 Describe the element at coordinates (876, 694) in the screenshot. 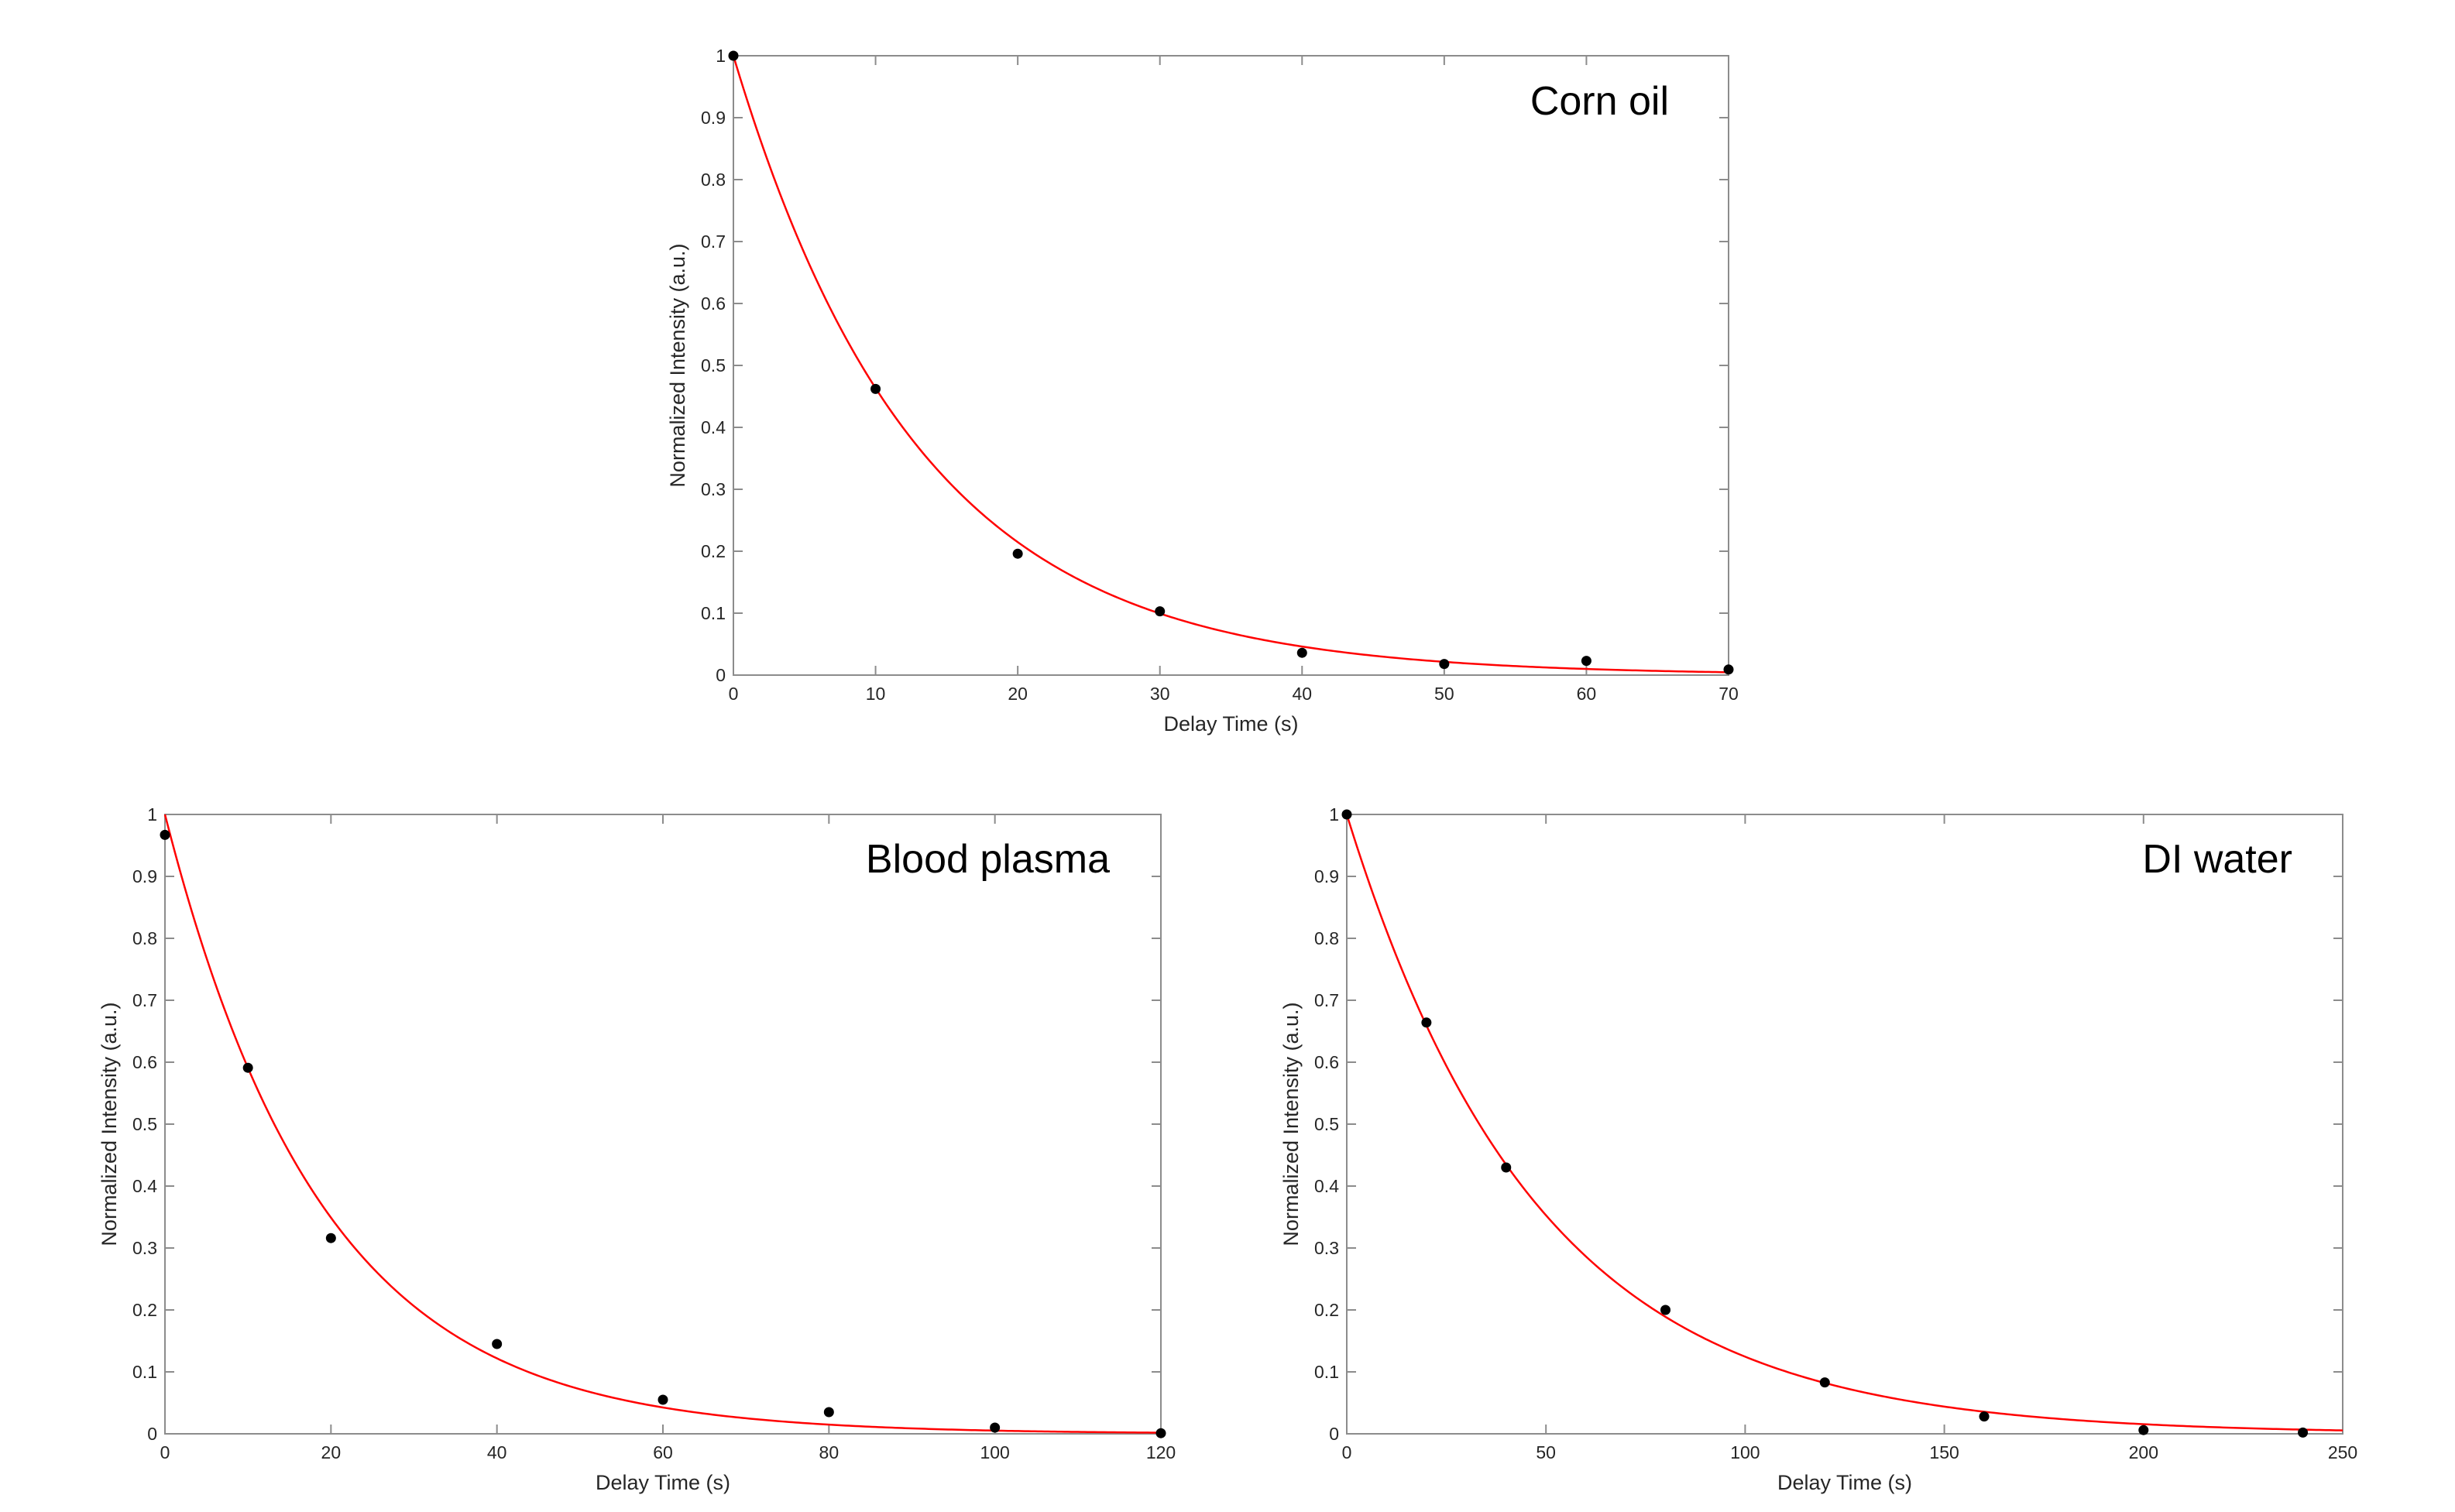

I see `x-tick-label: 10` at that location.